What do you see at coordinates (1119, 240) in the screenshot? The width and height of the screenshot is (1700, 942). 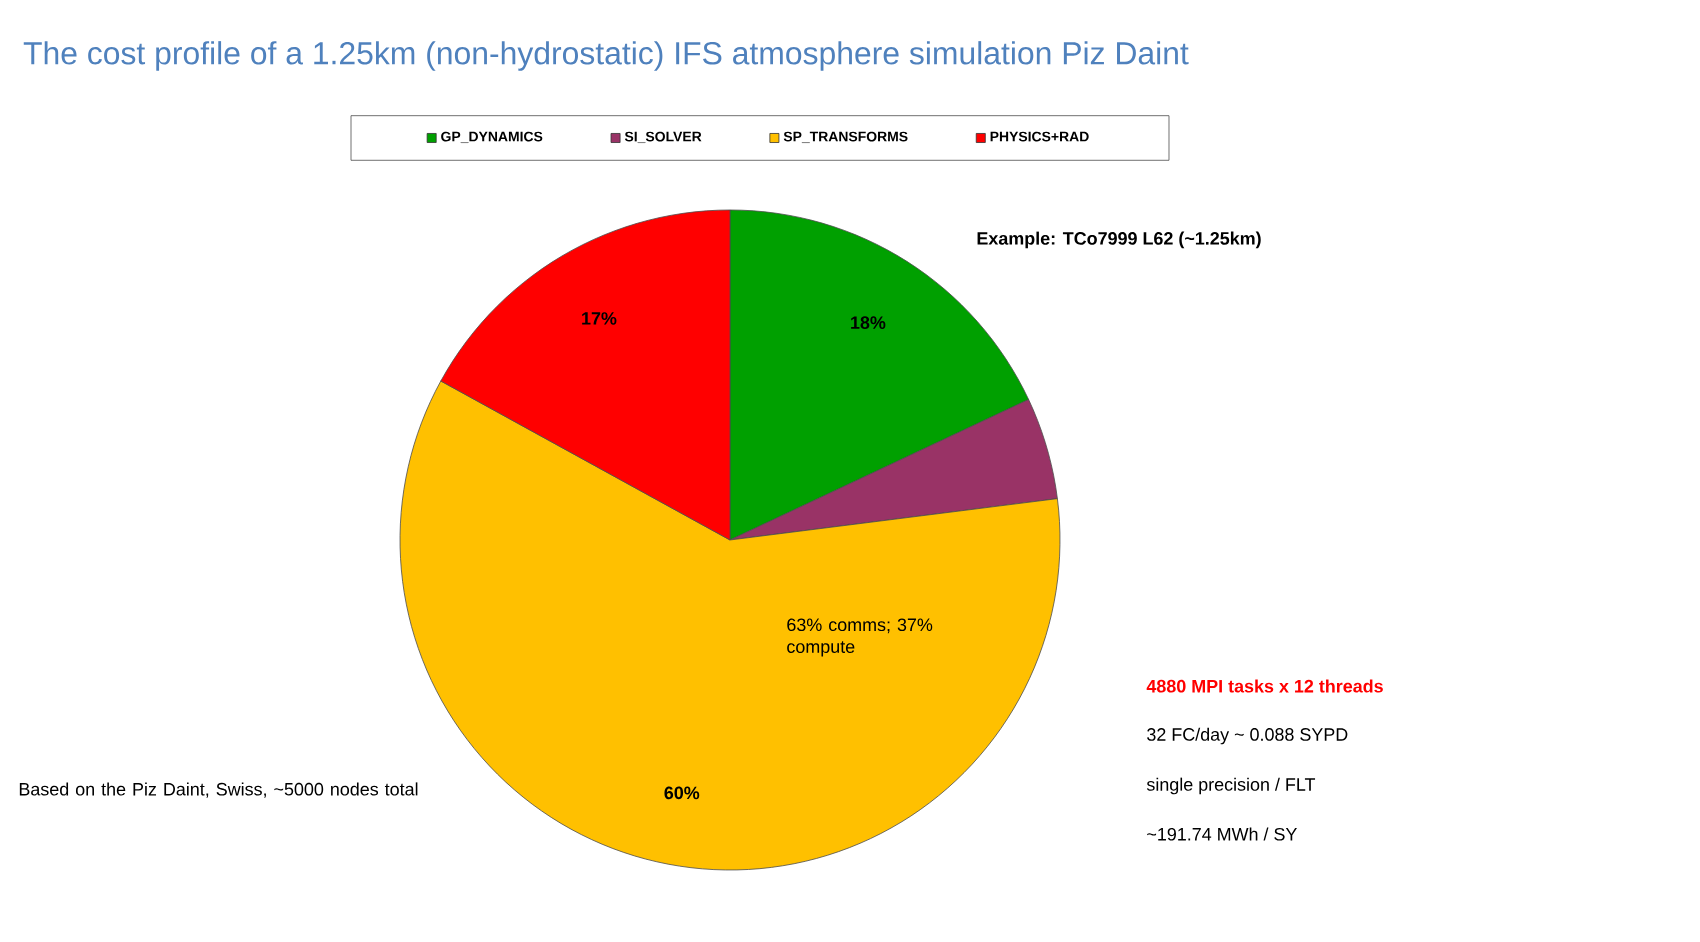 I see `text: Example: TCo7999 L62 (~1.25km)` at bounding box center [1119, 240].